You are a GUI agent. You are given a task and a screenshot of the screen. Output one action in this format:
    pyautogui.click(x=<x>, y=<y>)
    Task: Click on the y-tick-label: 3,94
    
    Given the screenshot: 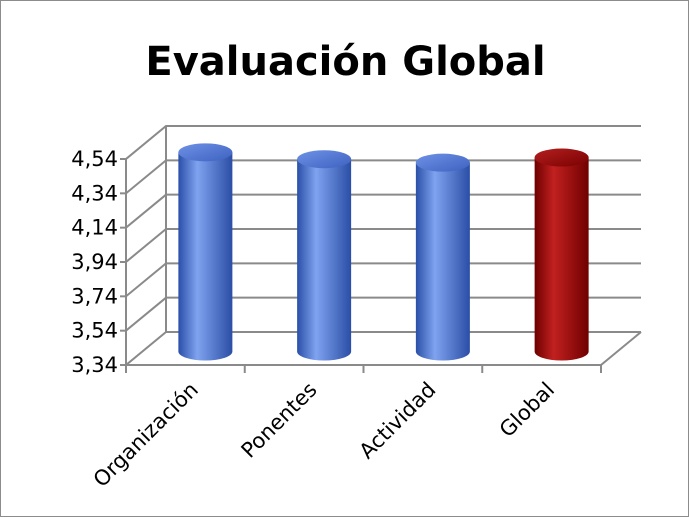 What is the action you would take?
    pyautogui.click(x=94, y=262)
    